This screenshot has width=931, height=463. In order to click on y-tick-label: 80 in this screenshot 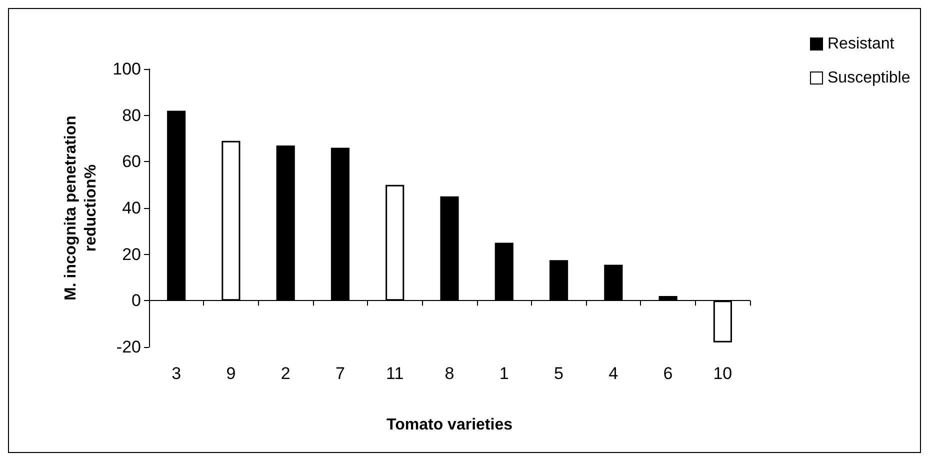, I will do `click(131, 115)`.